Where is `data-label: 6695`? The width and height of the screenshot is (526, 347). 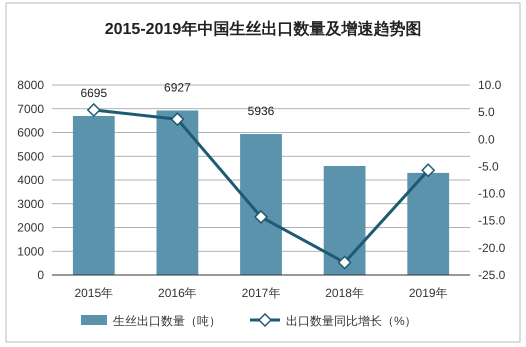
data-label: 6695 is located at coordinates (94, 93).